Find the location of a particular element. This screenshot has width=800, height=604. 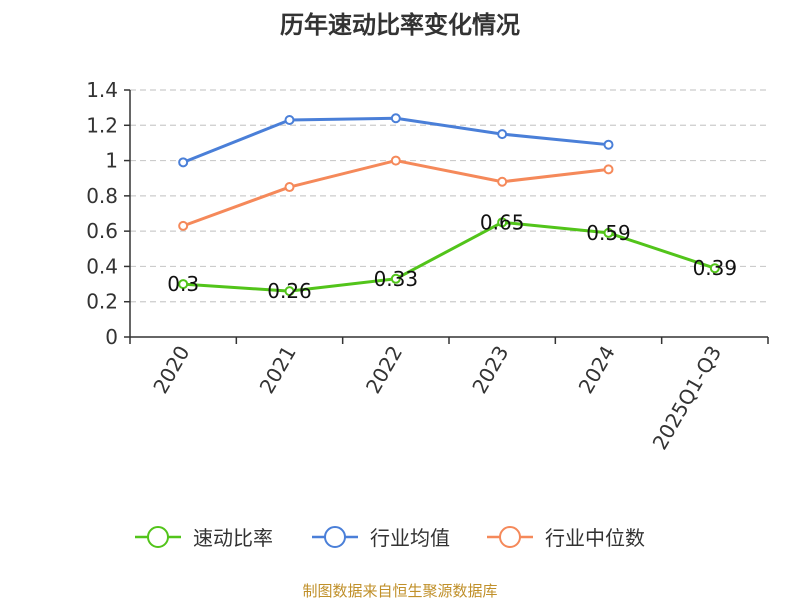

legend-label: 行业中位数 is located at coordinates (595, 538).